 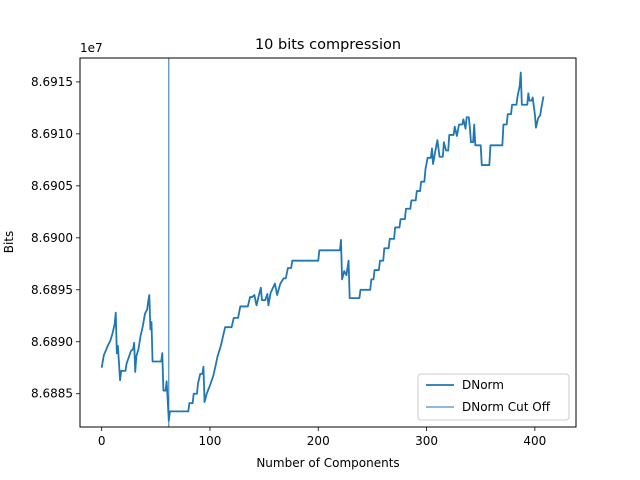 I want to click on y-tick-label: 8.6915, so click(x=52, y=82).